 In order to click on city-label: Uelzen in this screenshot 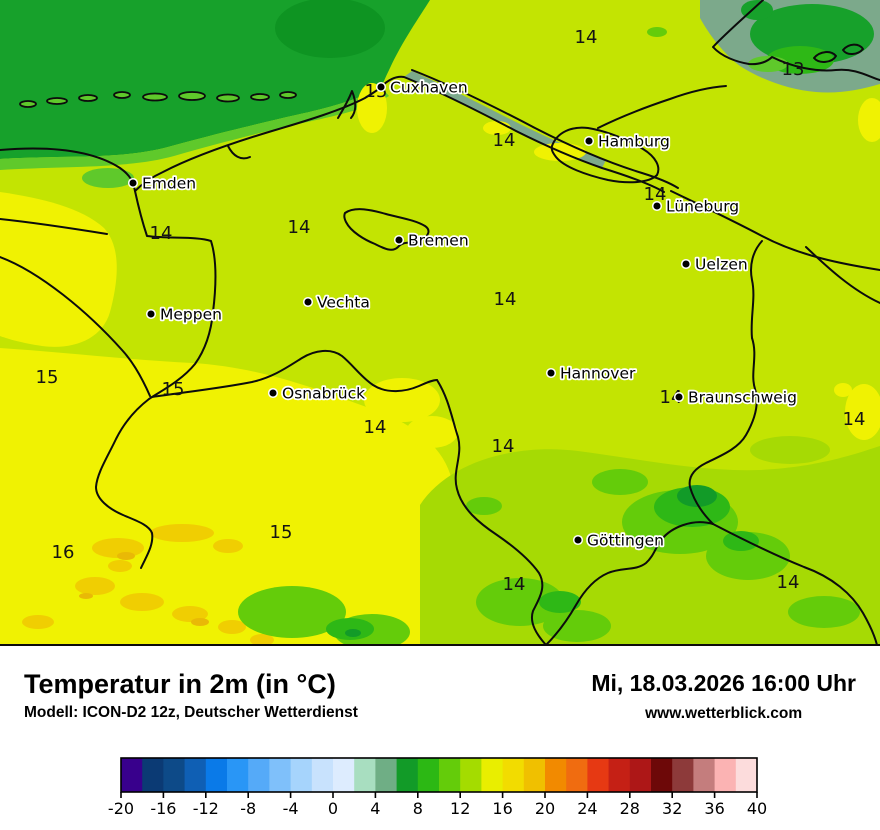, I will do `click(721, 265)`.